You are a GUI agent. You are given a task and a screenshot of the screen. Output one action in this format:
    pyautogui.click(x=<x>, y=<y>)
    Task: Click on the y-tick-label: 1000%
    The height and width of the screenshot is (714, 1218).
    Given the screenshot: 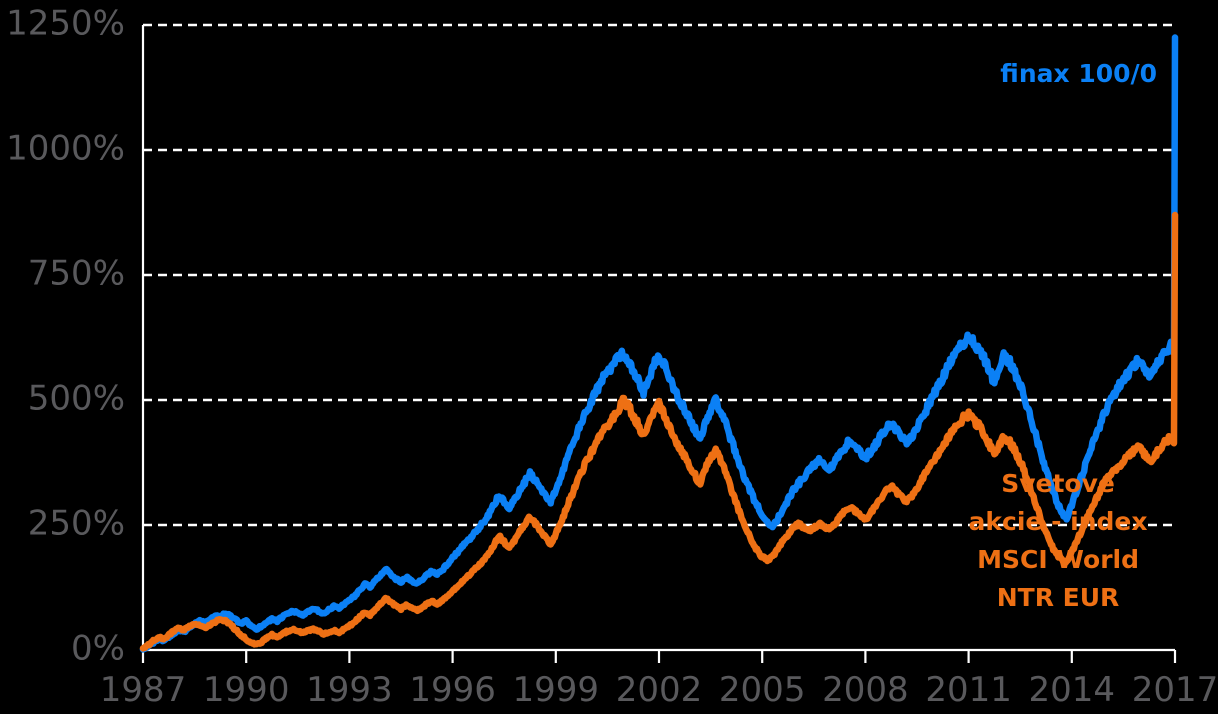 What is the action you would take?
    pyautogui.click(x=65, y=149)
    